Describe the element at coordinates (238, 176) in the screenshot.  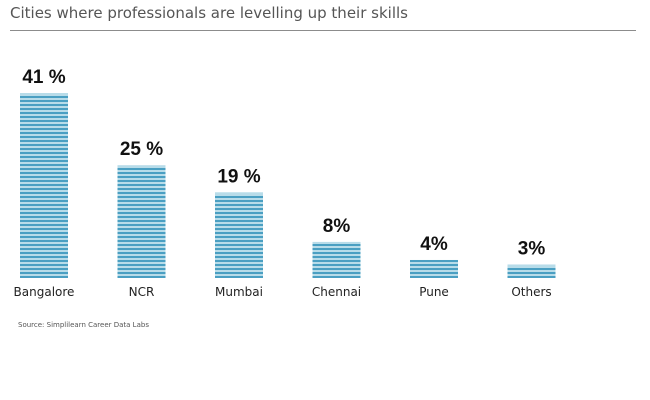
I see `value-label-mumbai: 19 %` at that location.